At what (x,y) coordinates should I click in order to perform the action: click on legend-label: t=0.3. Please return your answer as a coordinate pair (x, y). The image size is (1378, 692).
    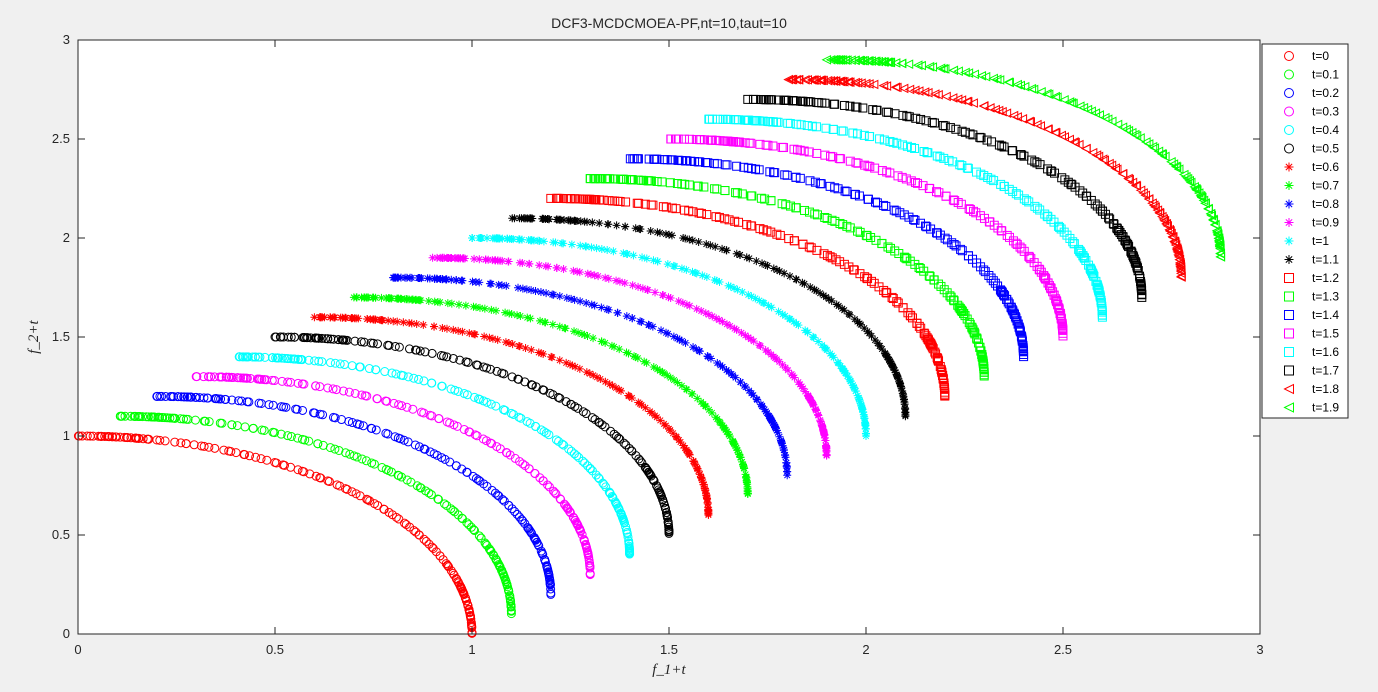
    Looking at the image, I should click on (1325, 112).